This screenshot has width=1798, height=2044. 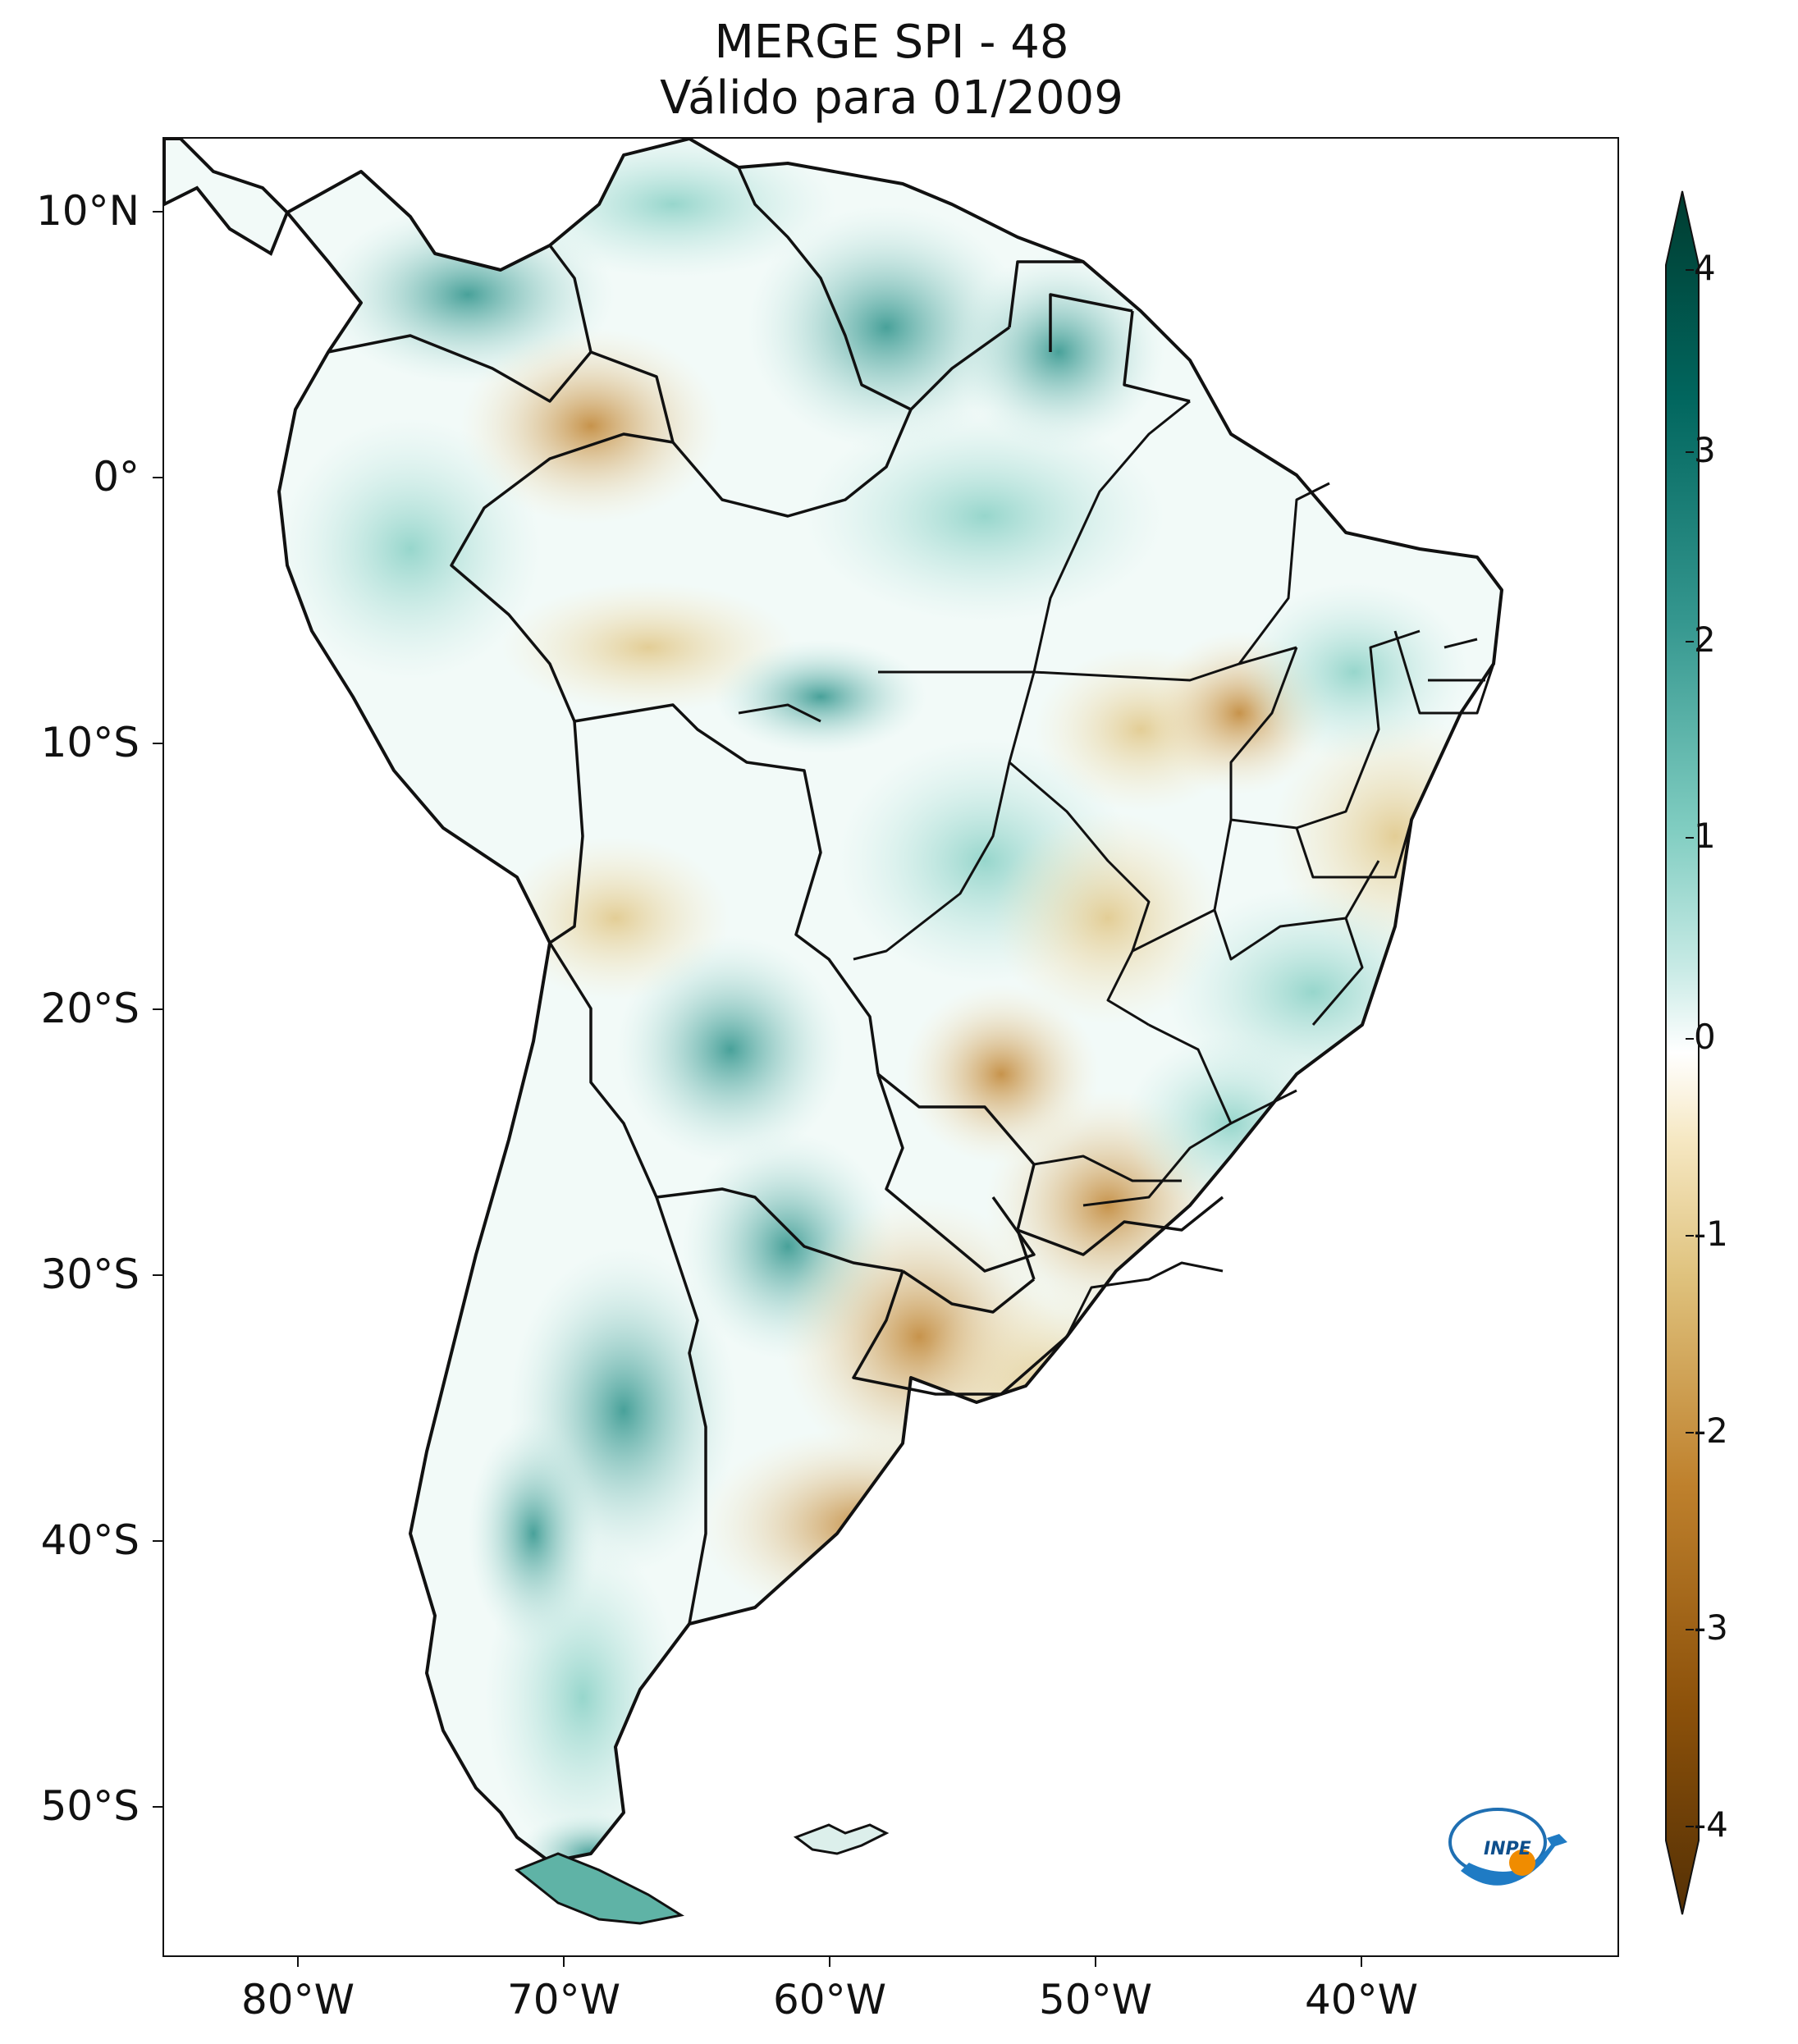 What do you see at coordinates (90, 1274) in the screenshot?
I see `lat-tick-label: 30°S` at bounding box center [90, 1274].